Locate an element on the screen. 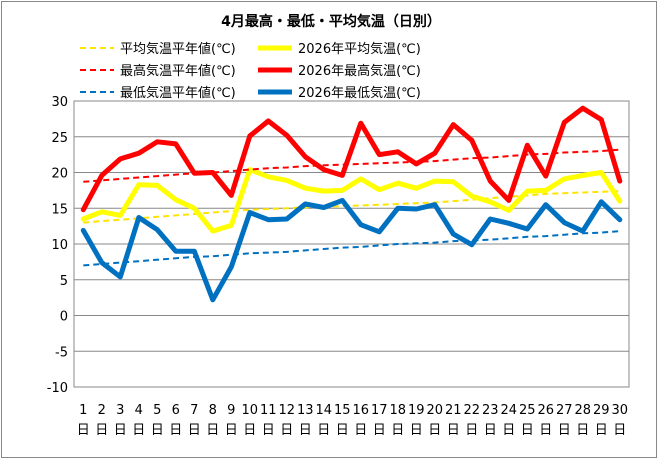 Image resolution: width=660 pixels, height=463 pixels. x-tick-label: 27 is located at coordinates (564, 410).